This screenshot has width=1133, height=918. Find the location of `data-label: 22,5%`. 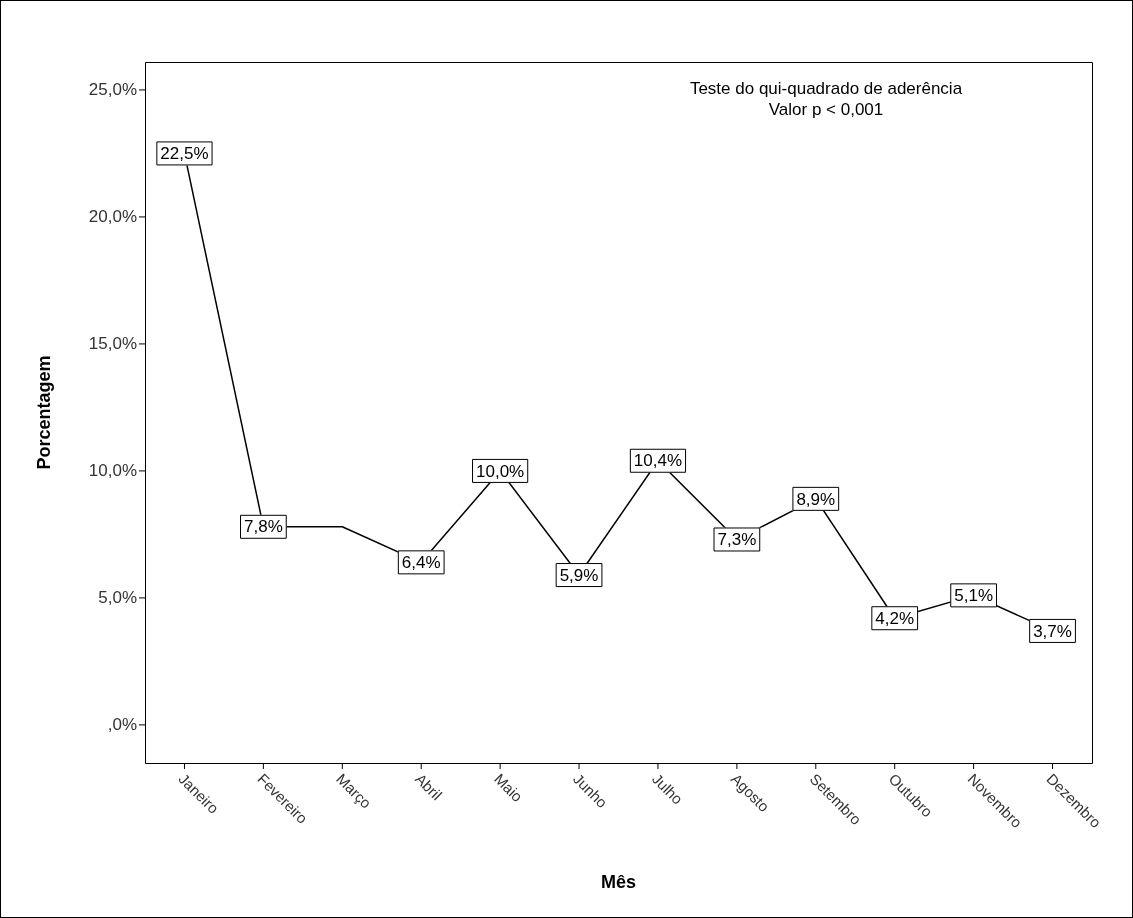

data-label: 22,5% is located at coordinates (184, 154).